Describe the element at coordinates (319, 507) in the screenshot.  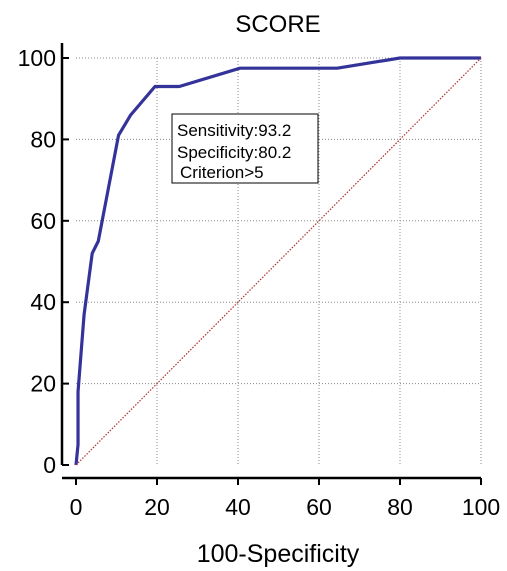
I see `x-tick-label-60: 60` at that location.